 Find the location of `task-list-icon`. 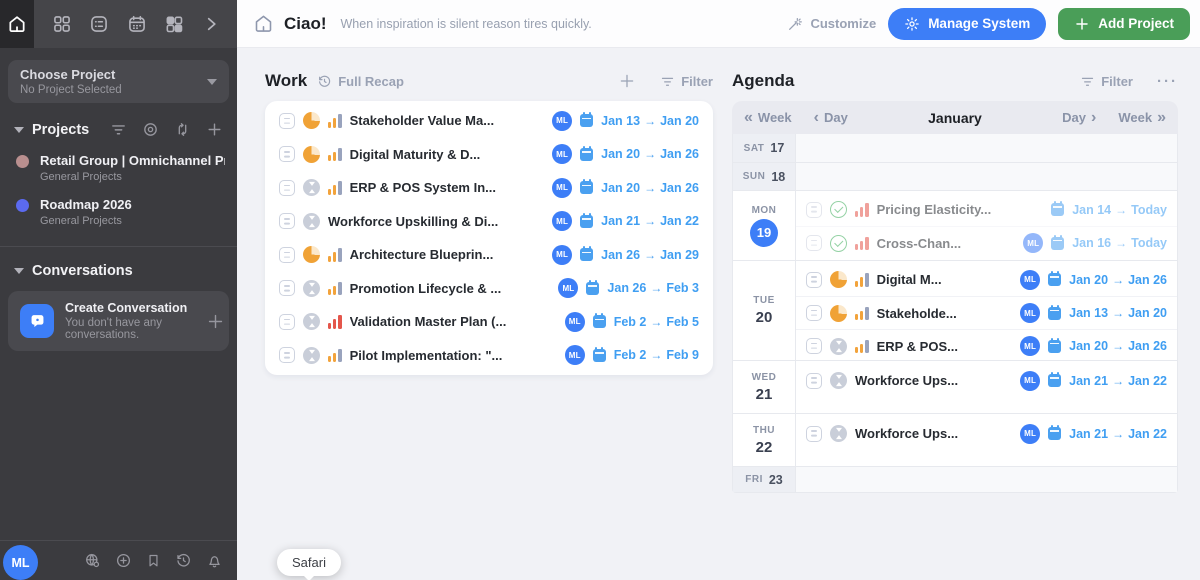

task-list-icon is located at coordinates (99, 24).